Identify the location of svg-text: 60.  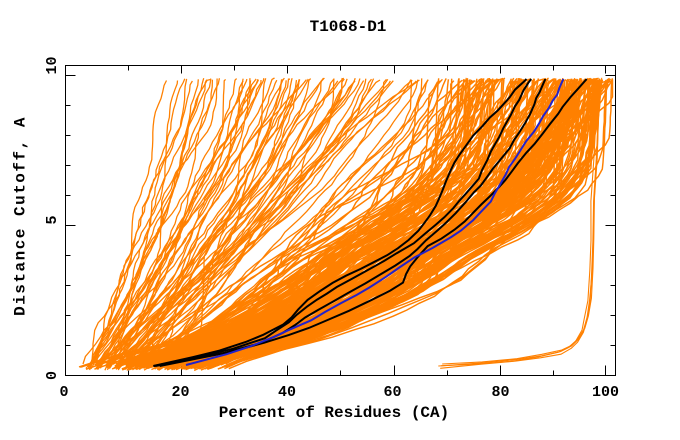
(392, 392).